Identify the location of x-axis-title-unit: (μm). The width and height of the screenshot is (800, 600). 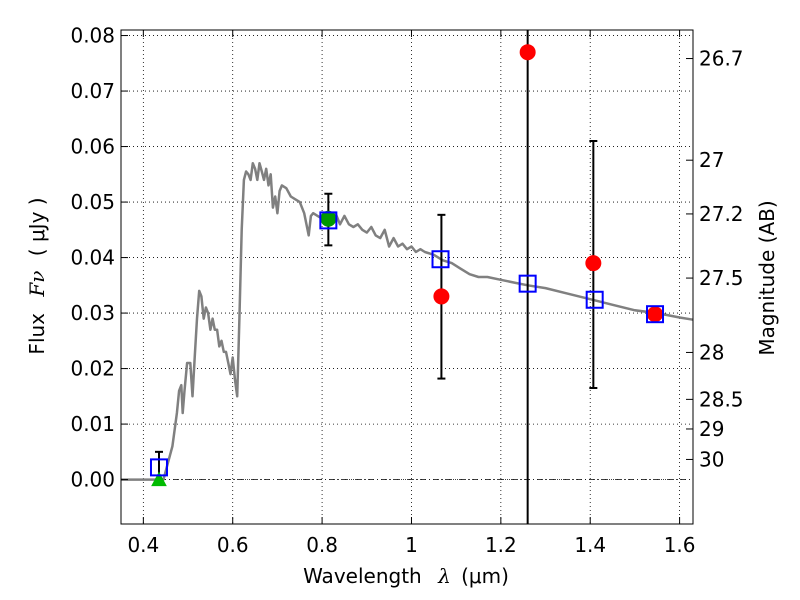
(485, 576).